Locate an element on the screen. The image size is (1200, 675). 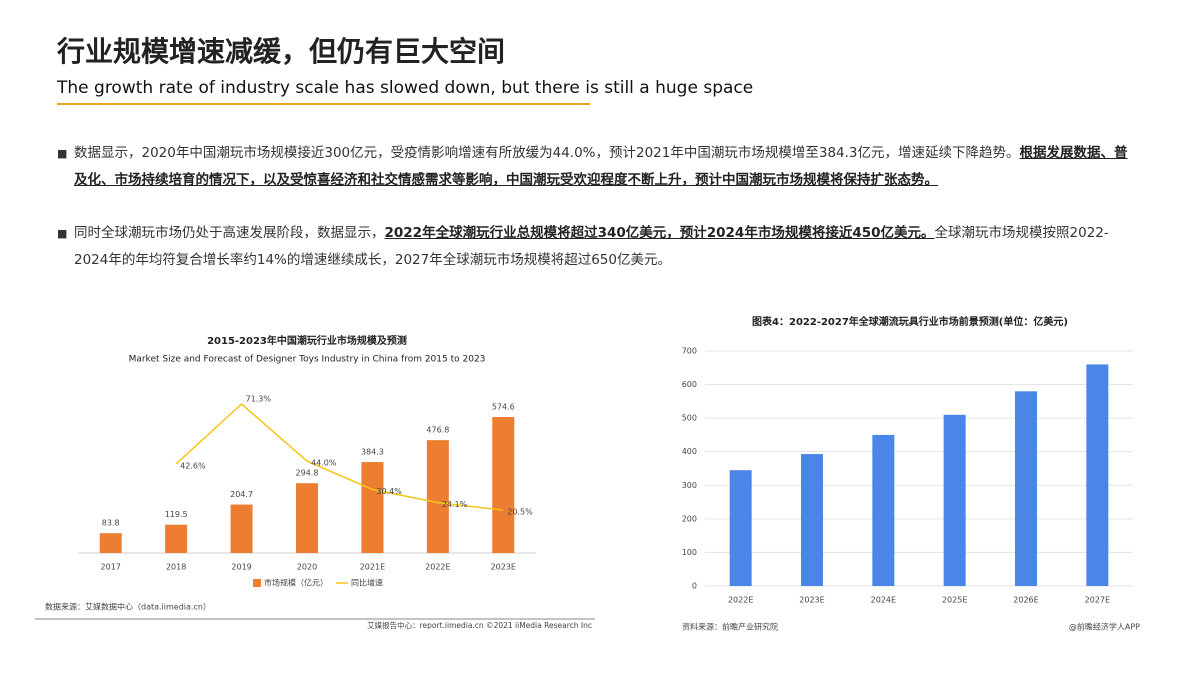
footer-note: @前瞻经济学人APP is located at coordinates (1104, 627).